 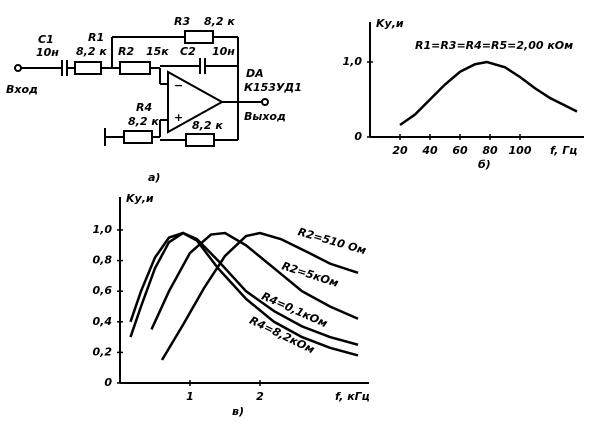 I want to click on y-tick-label: 0,4, so click(x=103, y=321).